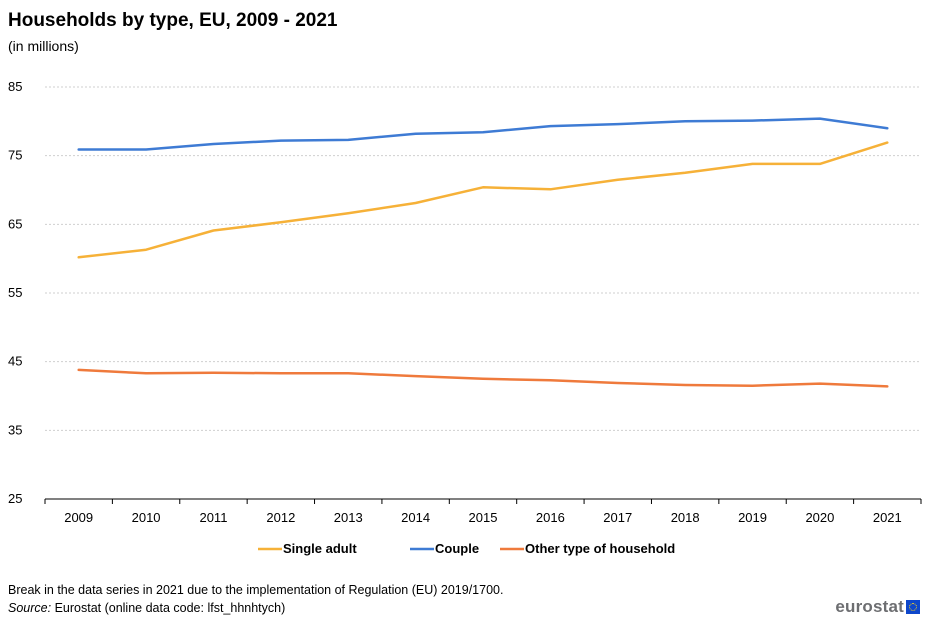 The image size is (926, 619). What do you see at coordinates (457, 548) in the screenshot?
I see `legend-label: Couple` at bounding box center [457, 548].